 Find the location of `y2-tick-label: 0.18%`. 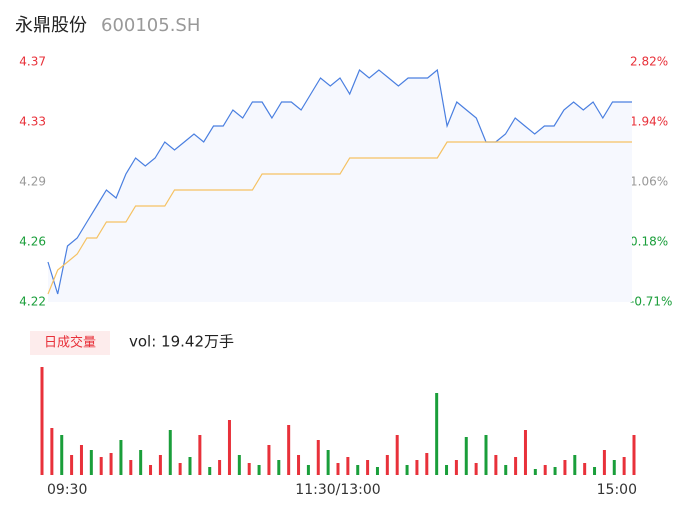

y2-tick-label: 0.18% is located at coordinates (649, 242).